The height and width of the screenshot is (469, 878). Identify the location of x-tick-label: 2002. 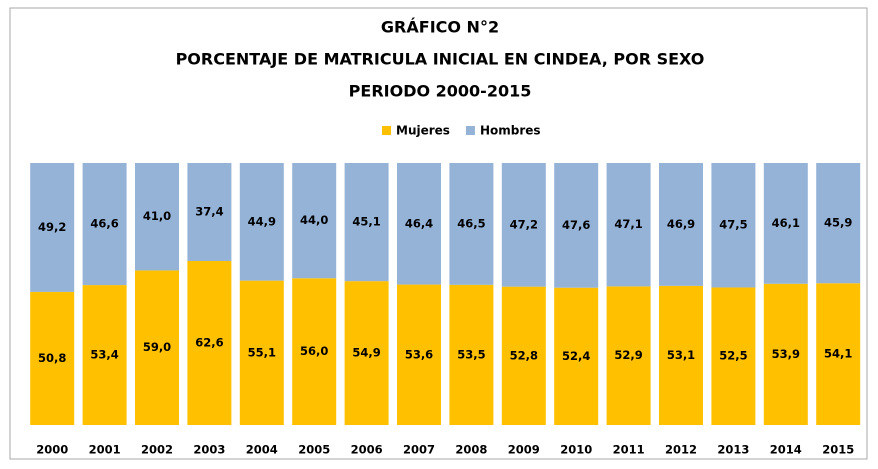
(157, 450).